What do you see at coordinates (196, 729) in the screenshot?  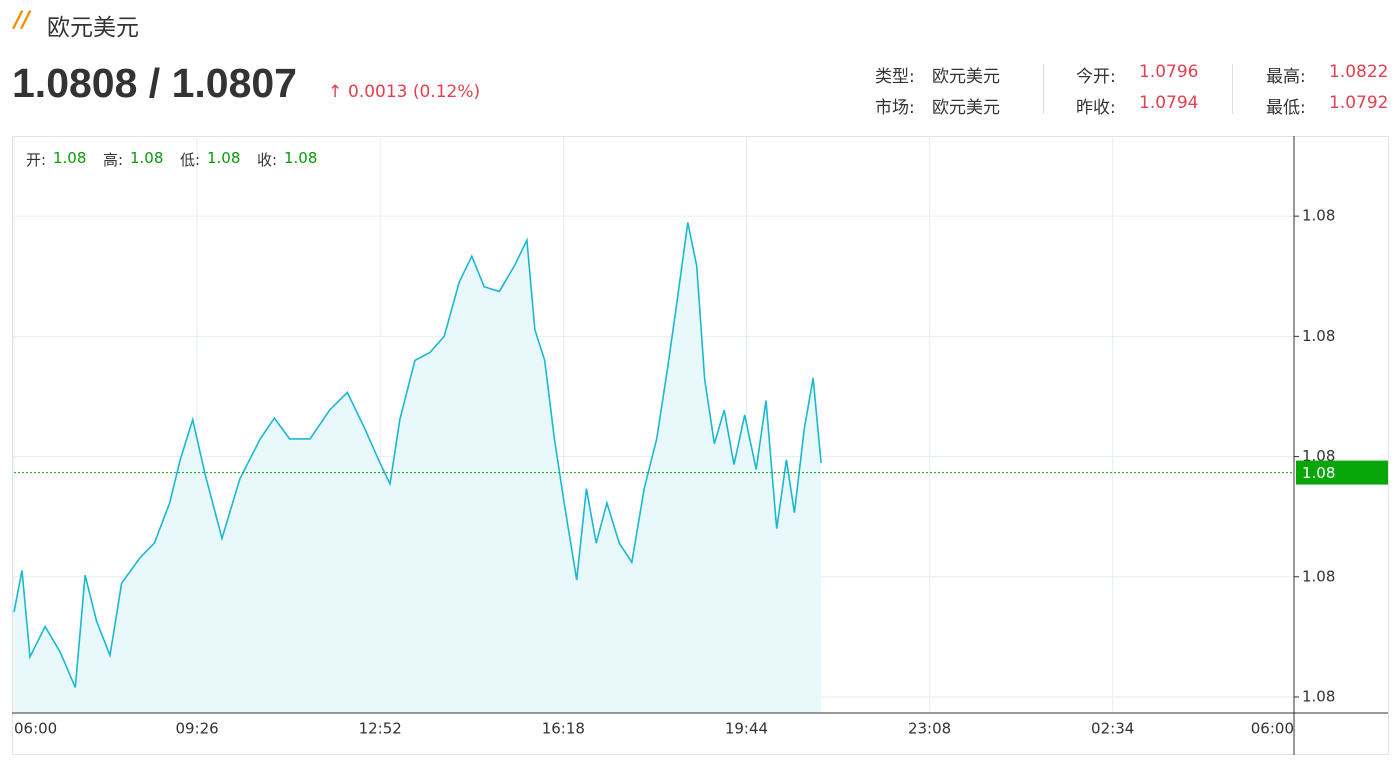 I see `x-tick-label: 09:26` at bounding box center [196, 729].